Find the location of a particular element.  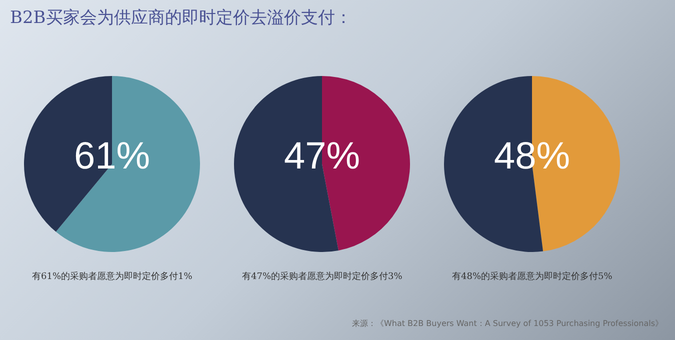

text: 有61%的采购者愿意为即时定价多付1% is located at coordinates (112, 276).